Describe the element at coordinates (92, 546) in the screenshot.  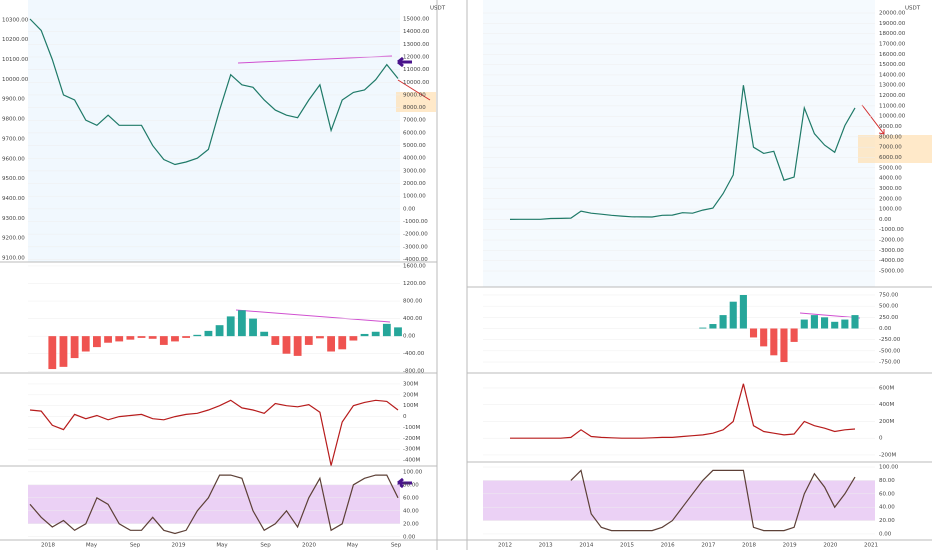
I see `x-tick-label: May` at that location.